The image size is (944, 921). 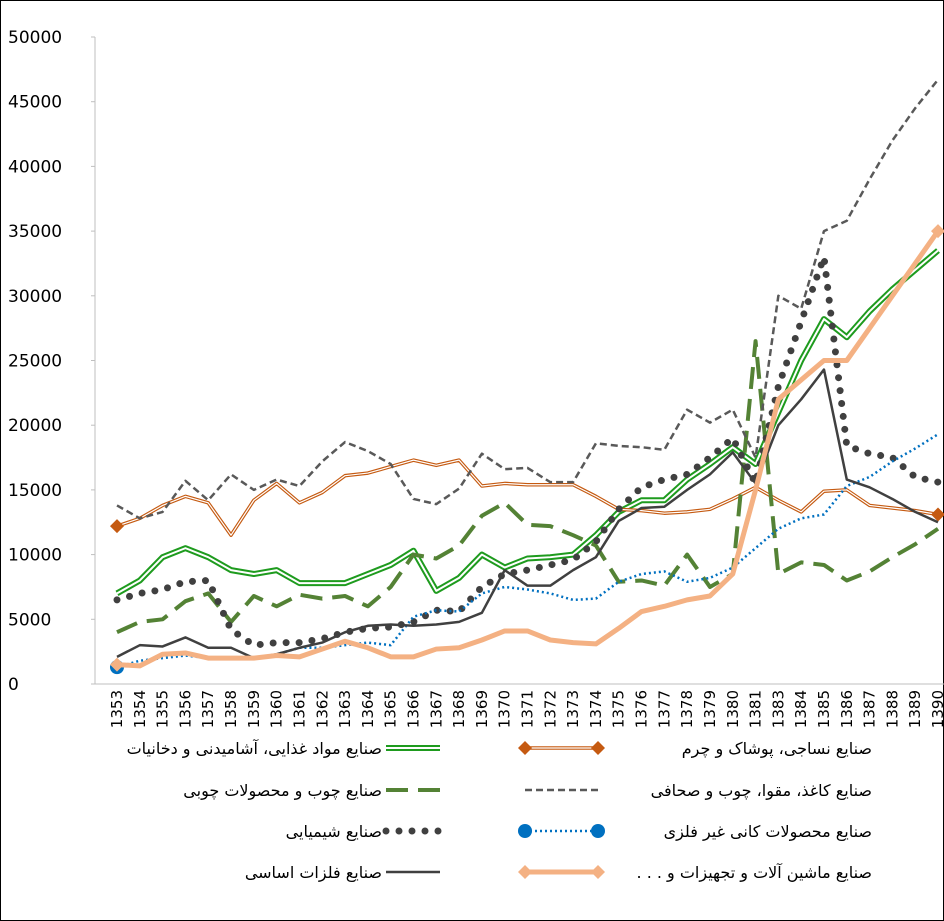 What do you see at coordinates (208, 709) in the screenshot?
I see `x-tick-label: 1357` at bounding box center [208, 709].